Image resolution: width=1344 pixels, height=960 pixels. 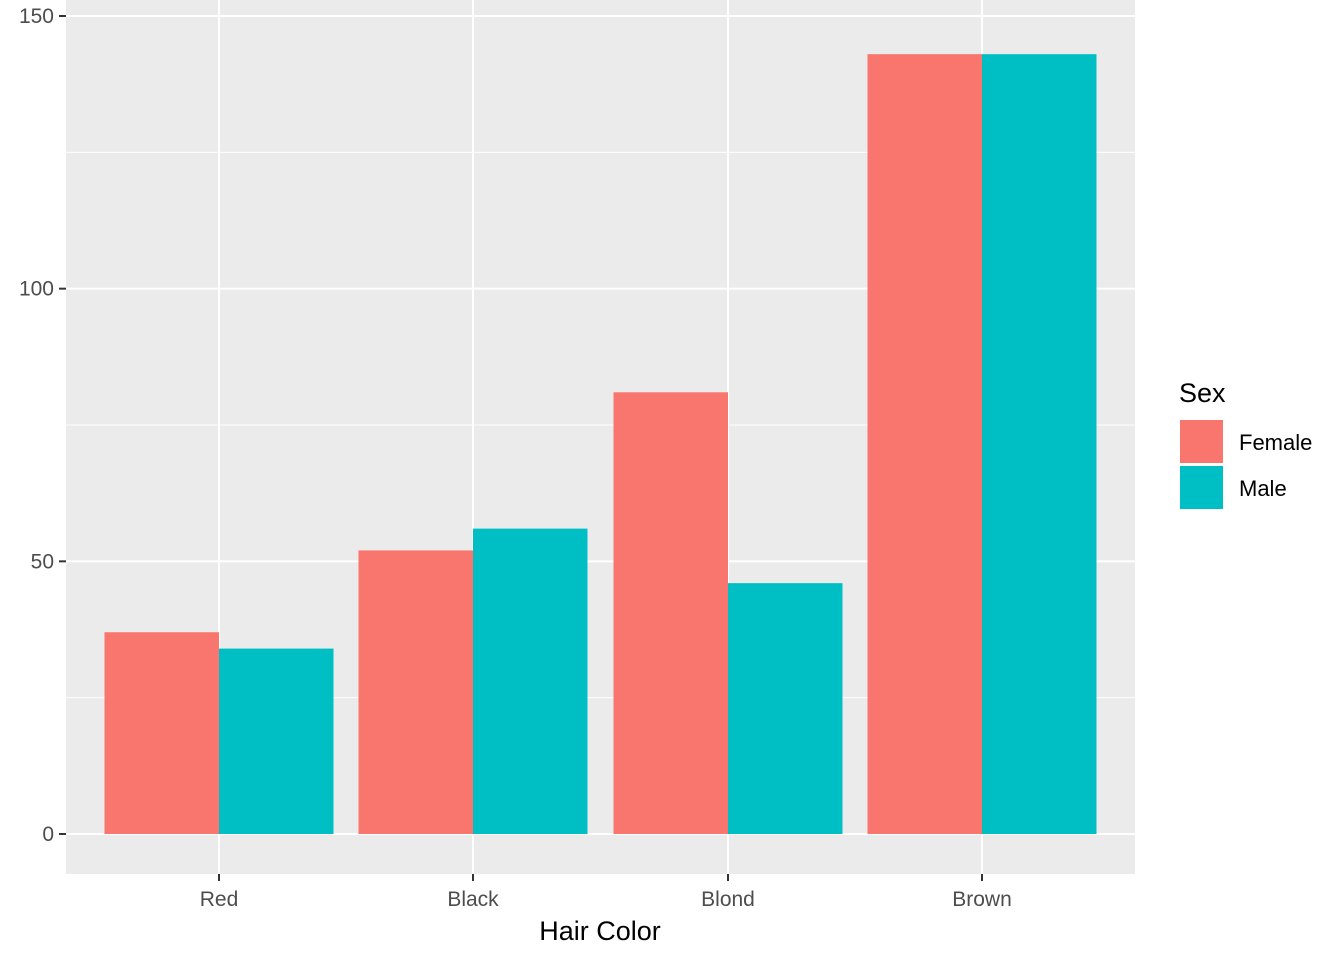 I want to click on legend: Sex Female Male, so click(x=1245, y=443).